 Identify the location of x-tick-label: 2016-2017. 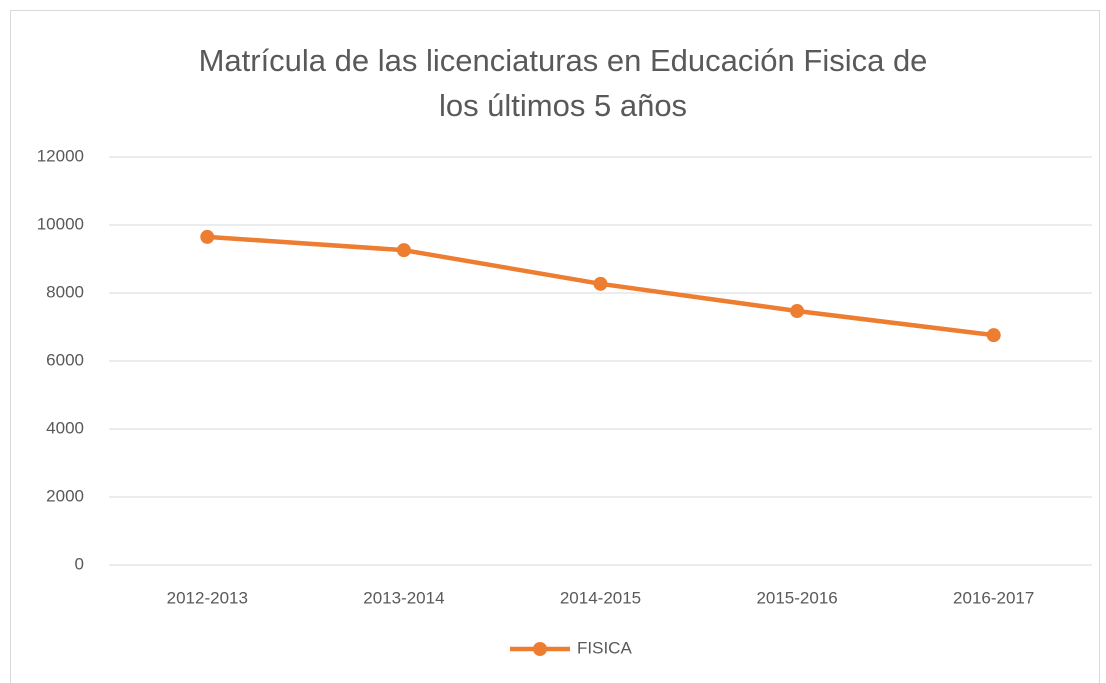
(993, 597).